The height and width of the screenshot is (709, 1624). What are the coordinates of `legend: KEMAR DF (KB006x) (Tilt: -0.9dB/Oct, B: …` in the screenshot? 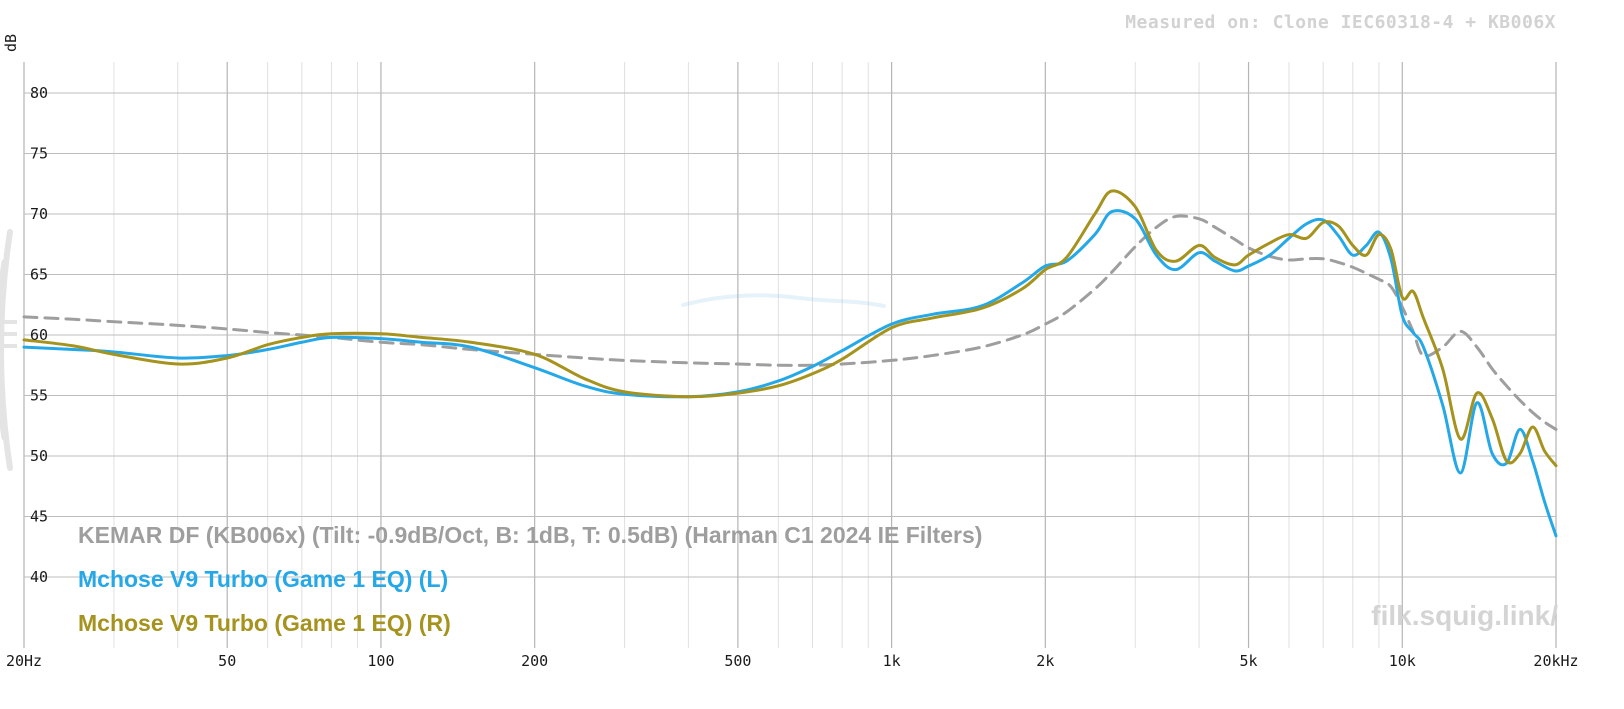 It's located at (530, 579).